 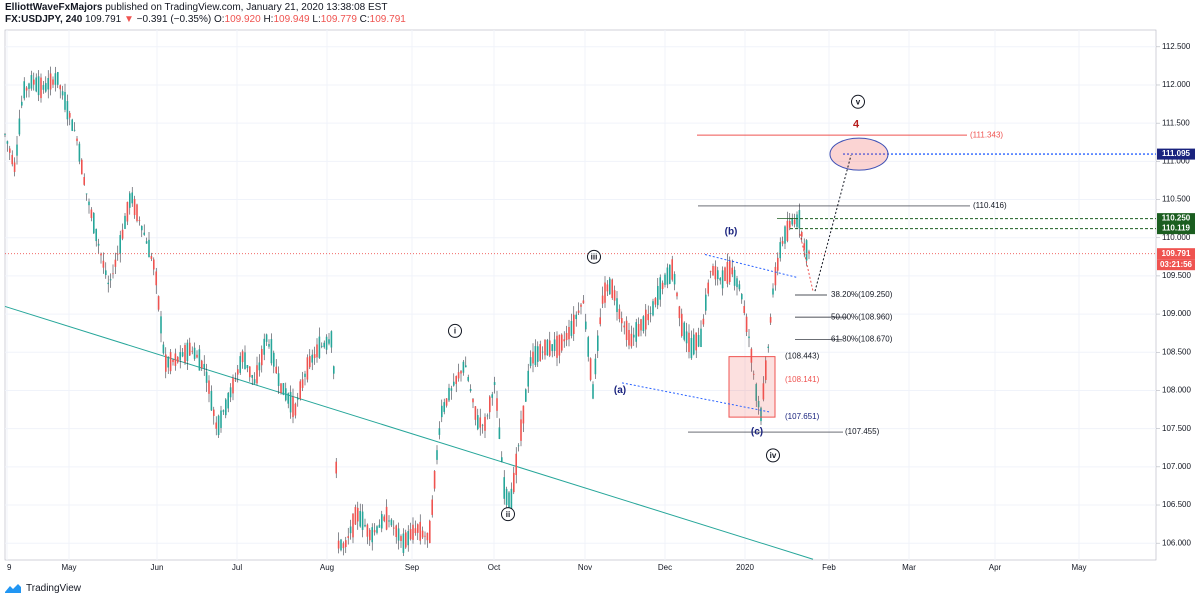 I want to click on price-tick-label: 108.500, so click(x=1176, y=351).